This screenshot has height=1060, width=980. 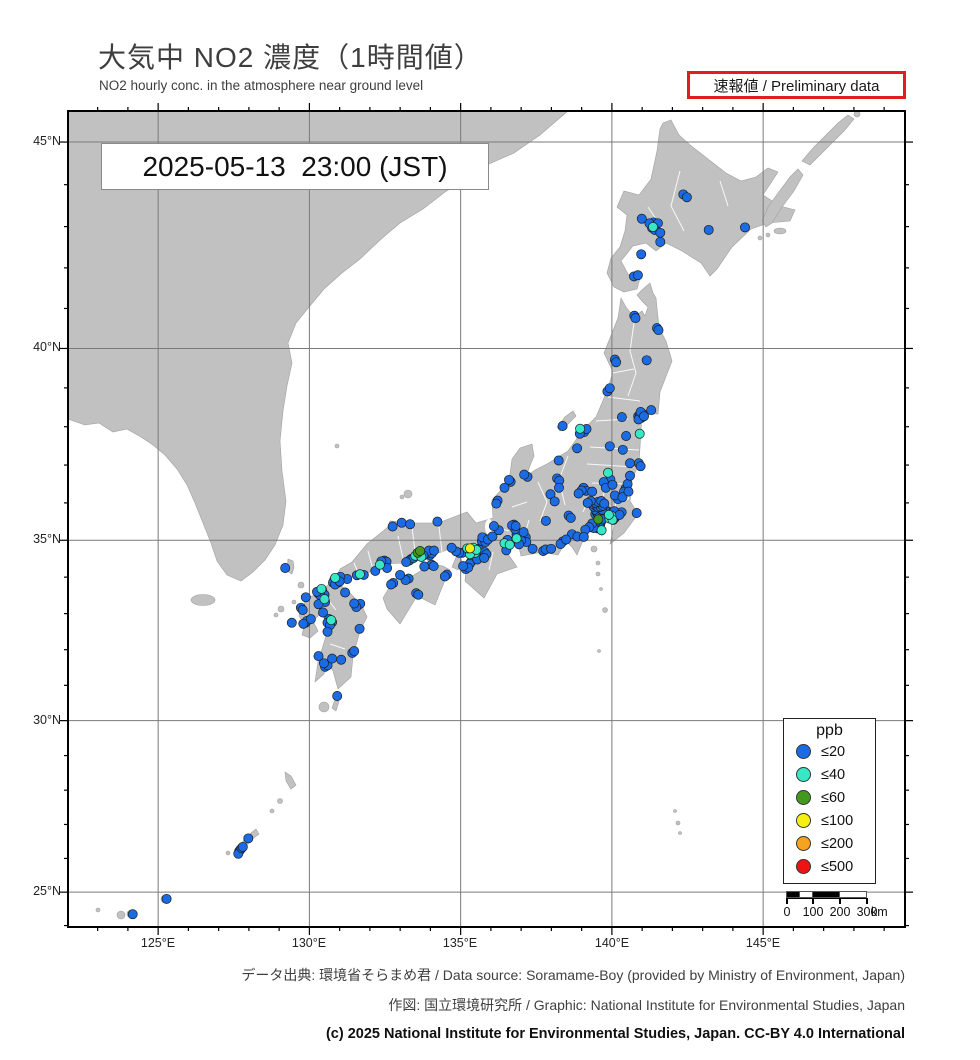 I want to click on land-hokkaido, so click(x=701, y=206).